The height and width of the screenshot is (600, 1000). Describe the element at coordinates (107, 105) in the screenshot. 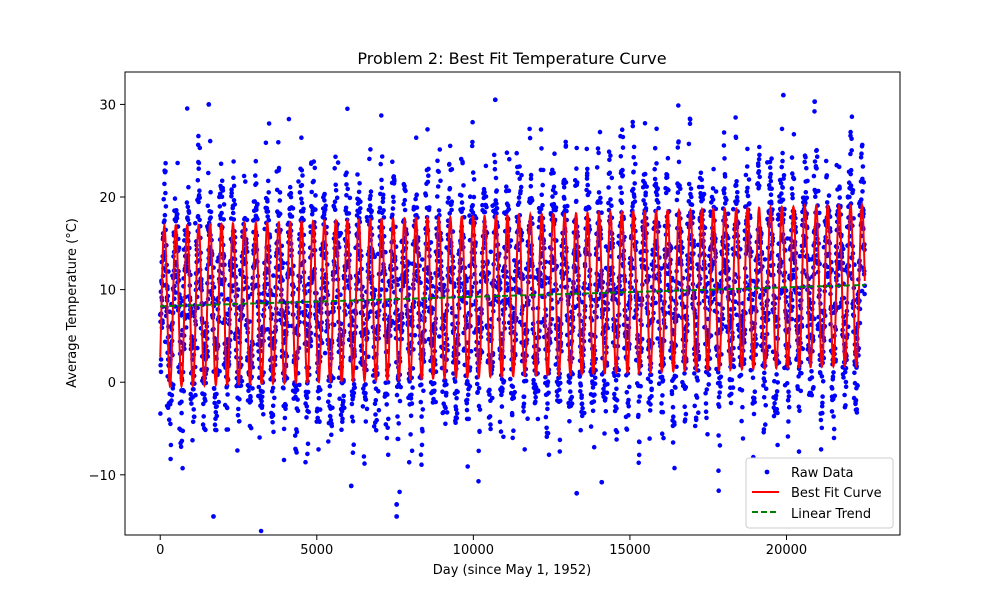

I see `y-tick-label: 30` at that location.